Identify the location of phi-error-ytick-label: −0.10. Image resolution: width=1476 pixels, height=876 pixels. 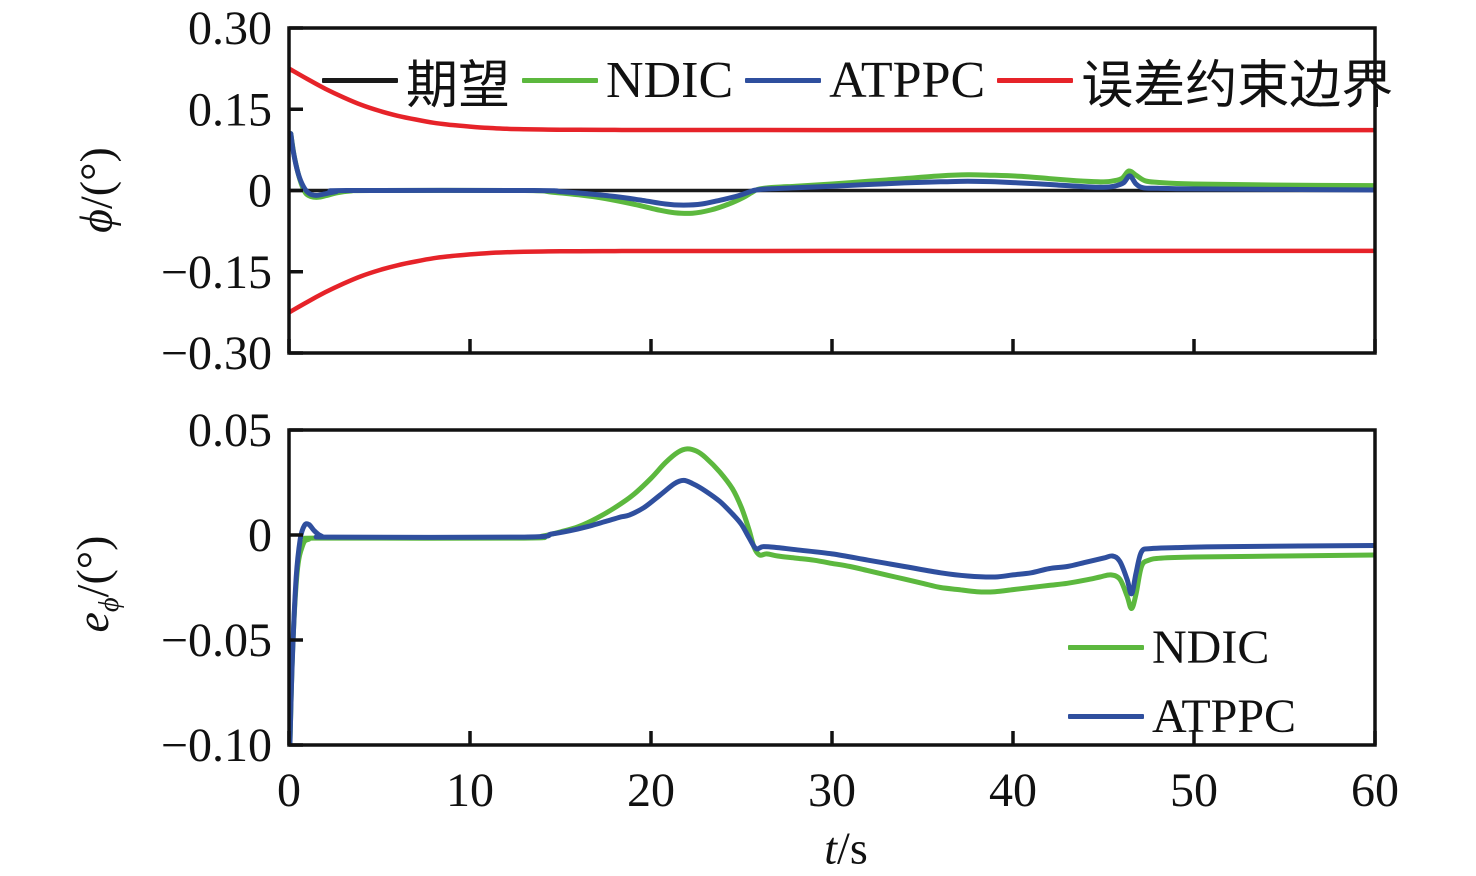
(216, 745).